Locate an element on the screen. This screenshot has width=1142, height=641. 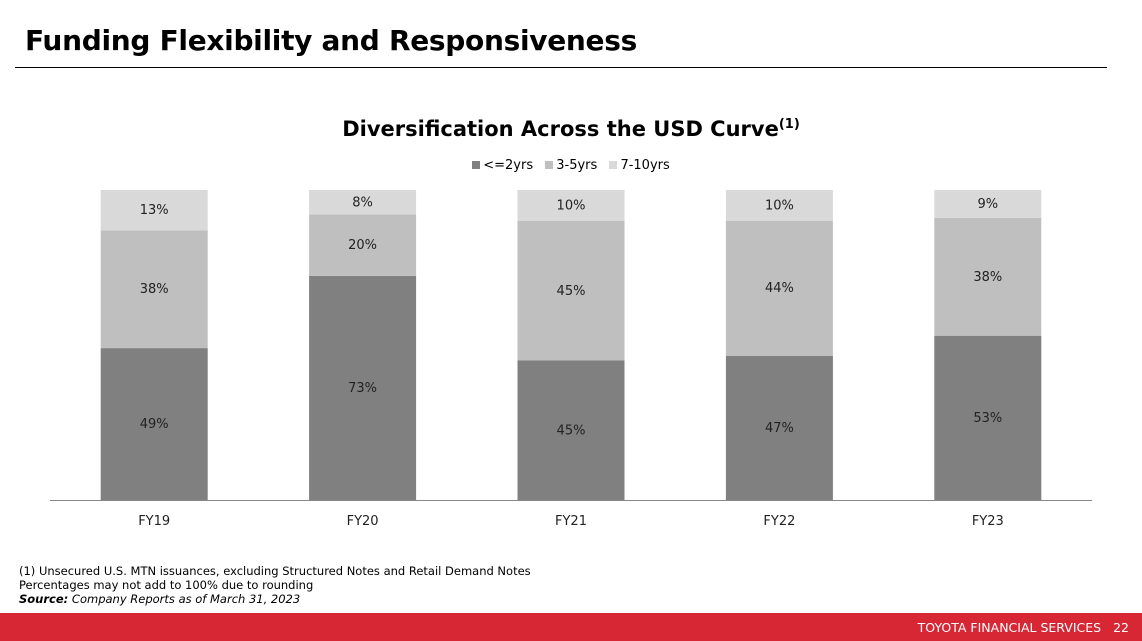
bar-segment-fy22-s1 is located at coordinates (779, 288).